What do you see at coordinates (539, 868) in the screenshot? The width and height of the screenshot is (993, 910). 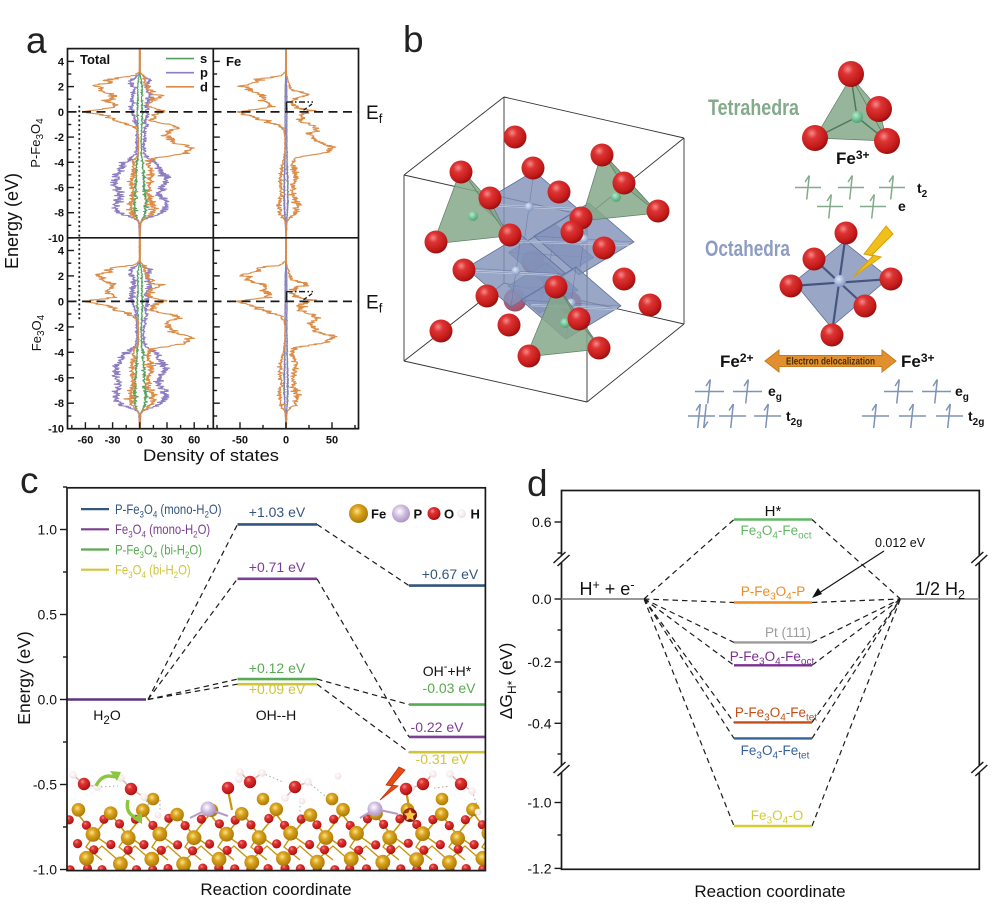 I see `svg-text: -1.2` at bounding box center [539, 868].